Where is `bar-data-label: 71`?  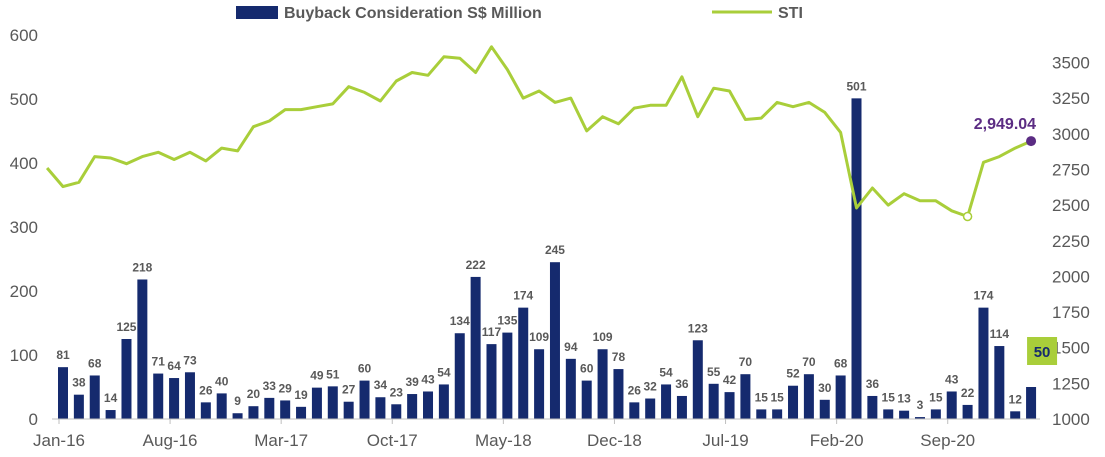
bar-data-label: 71 is located at coordinates (159, 362).